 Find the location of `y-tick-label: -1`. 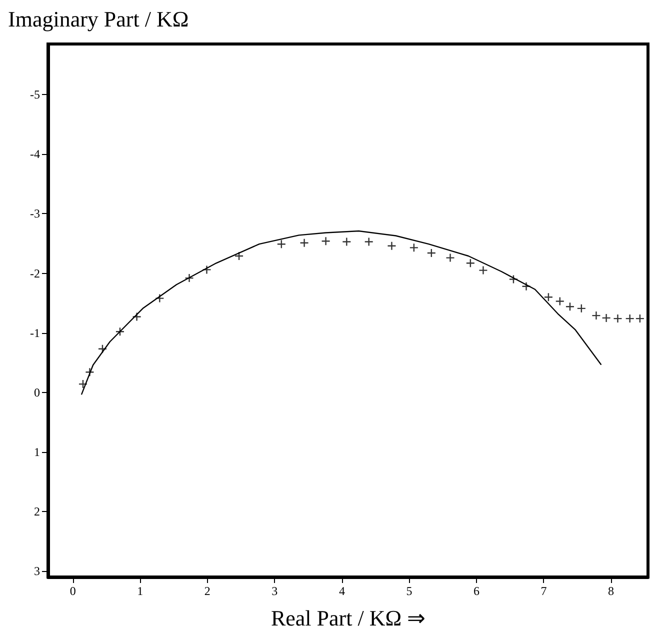

y-tick-label: -1 is located at coordinates (35, 333).